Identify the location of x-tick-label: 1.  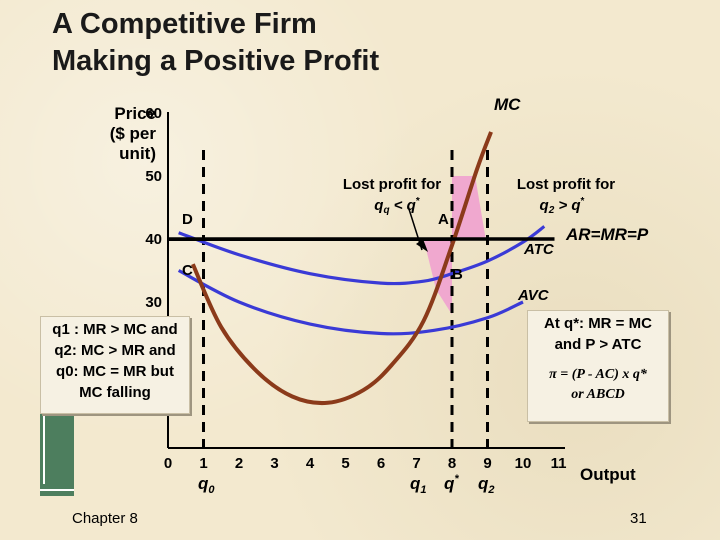
(203, 463).